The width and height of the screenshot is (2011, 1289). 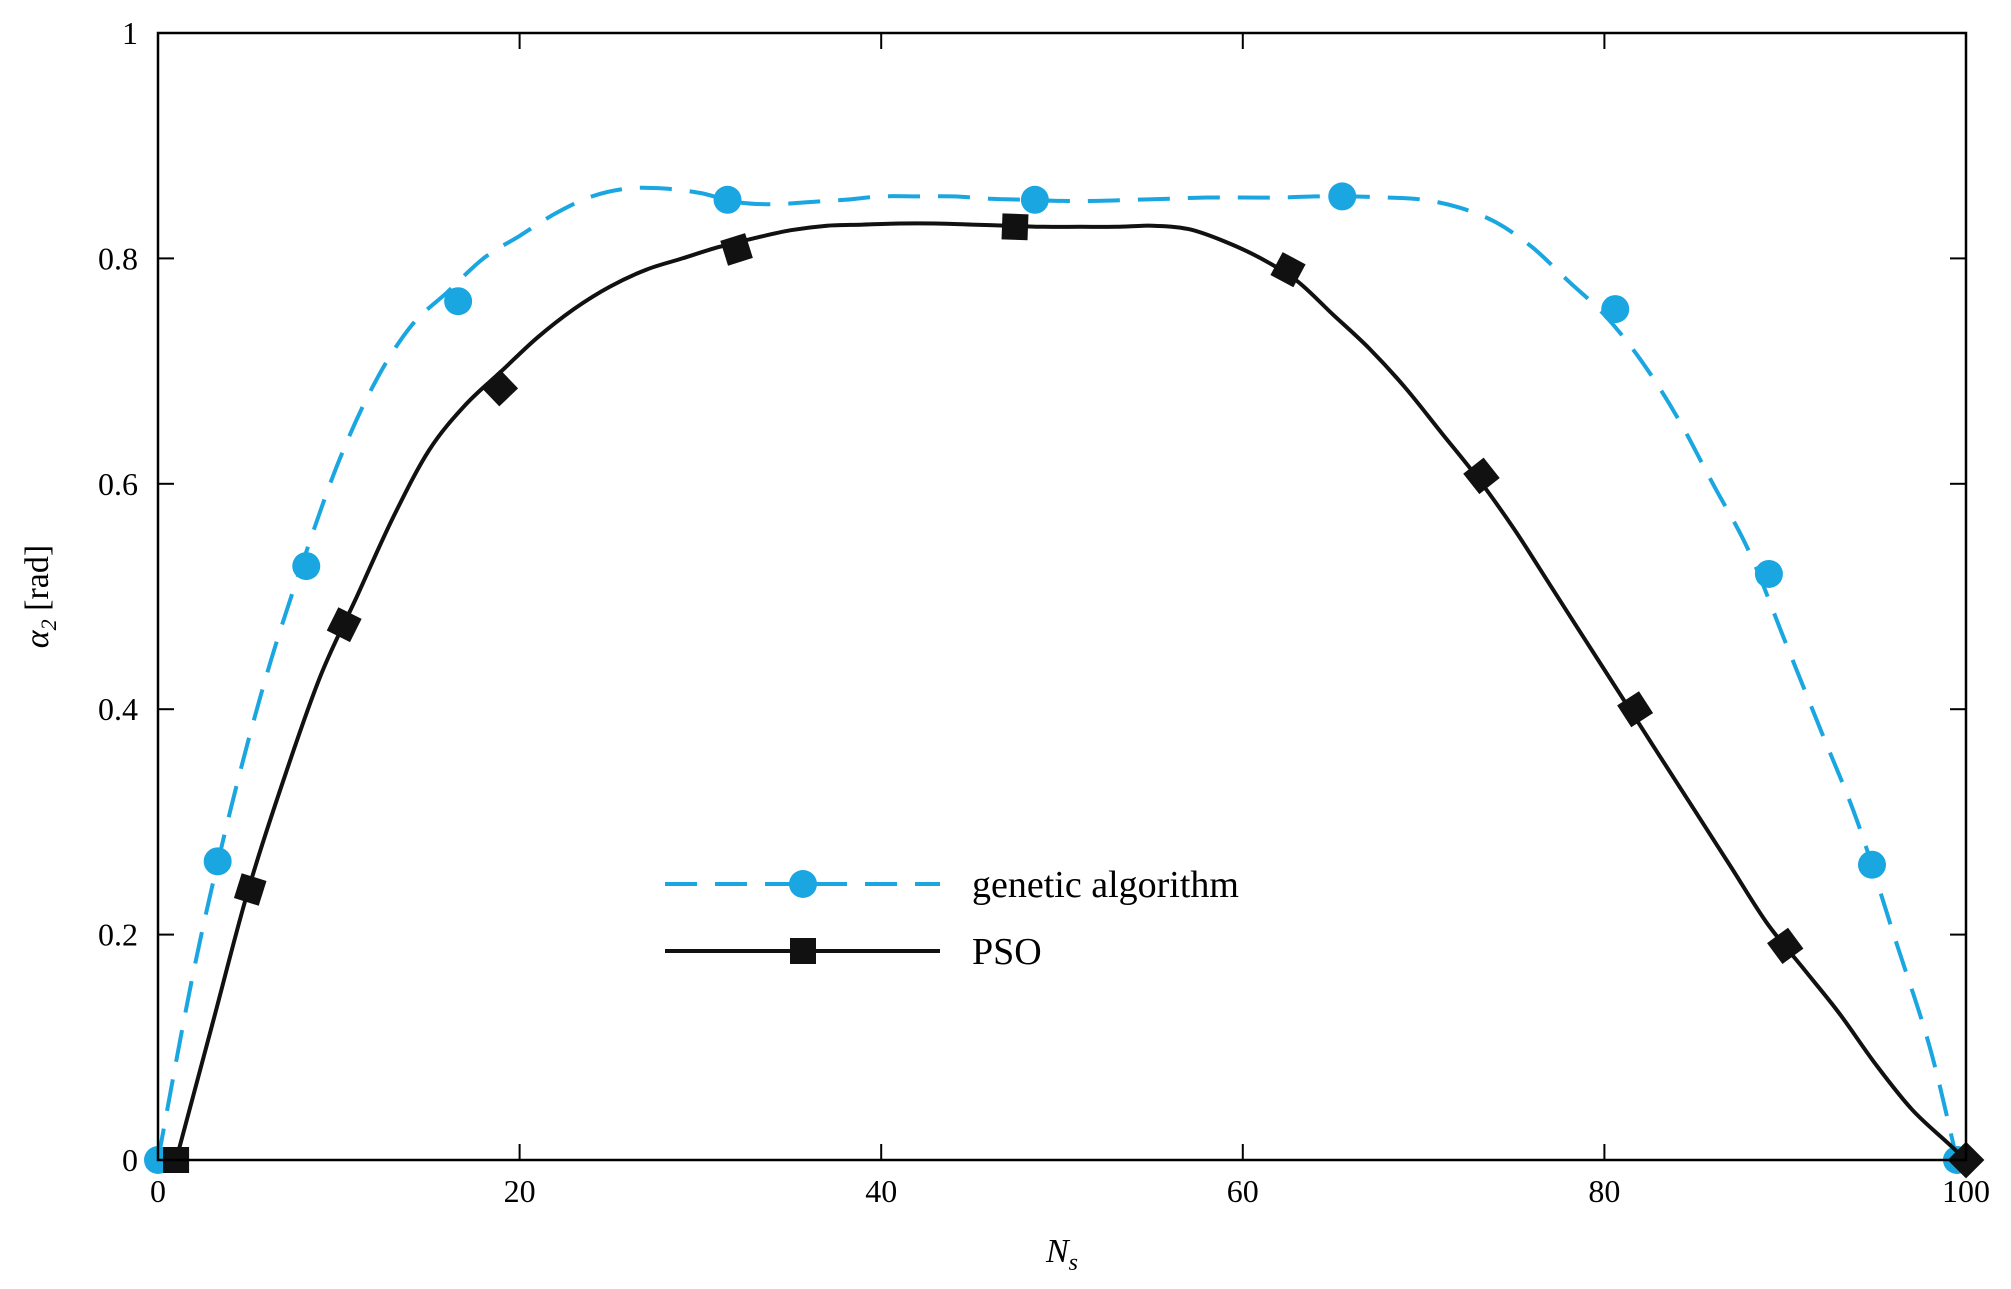 I want to click on x-tick-label: 40, so click(x=881, y=1191).